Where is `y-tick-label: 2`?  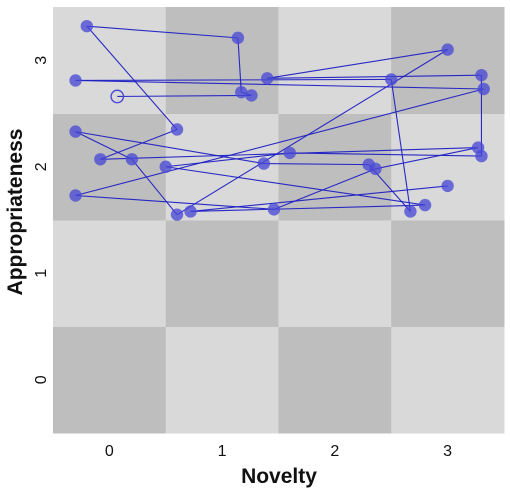
y-tick-label: 2 is located at coordinates (41, 166).